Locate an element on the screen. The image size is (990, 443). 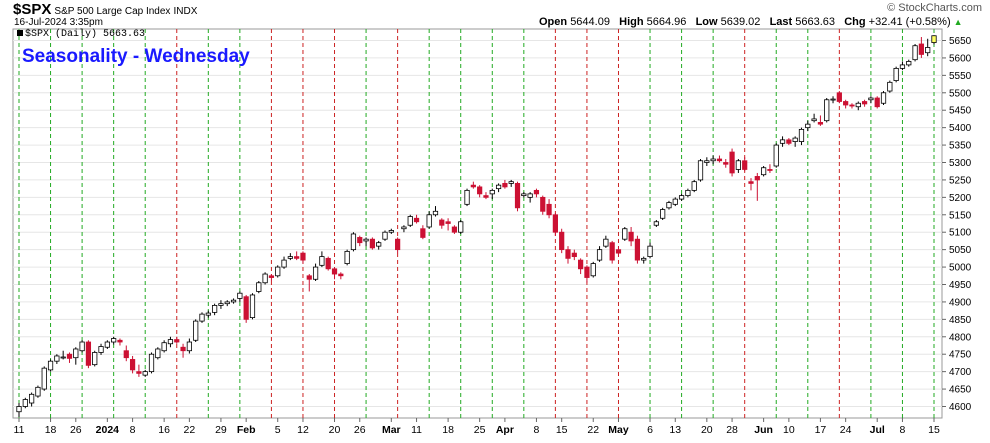
x-tick-label: 12 is located at coordinates (303, 430).